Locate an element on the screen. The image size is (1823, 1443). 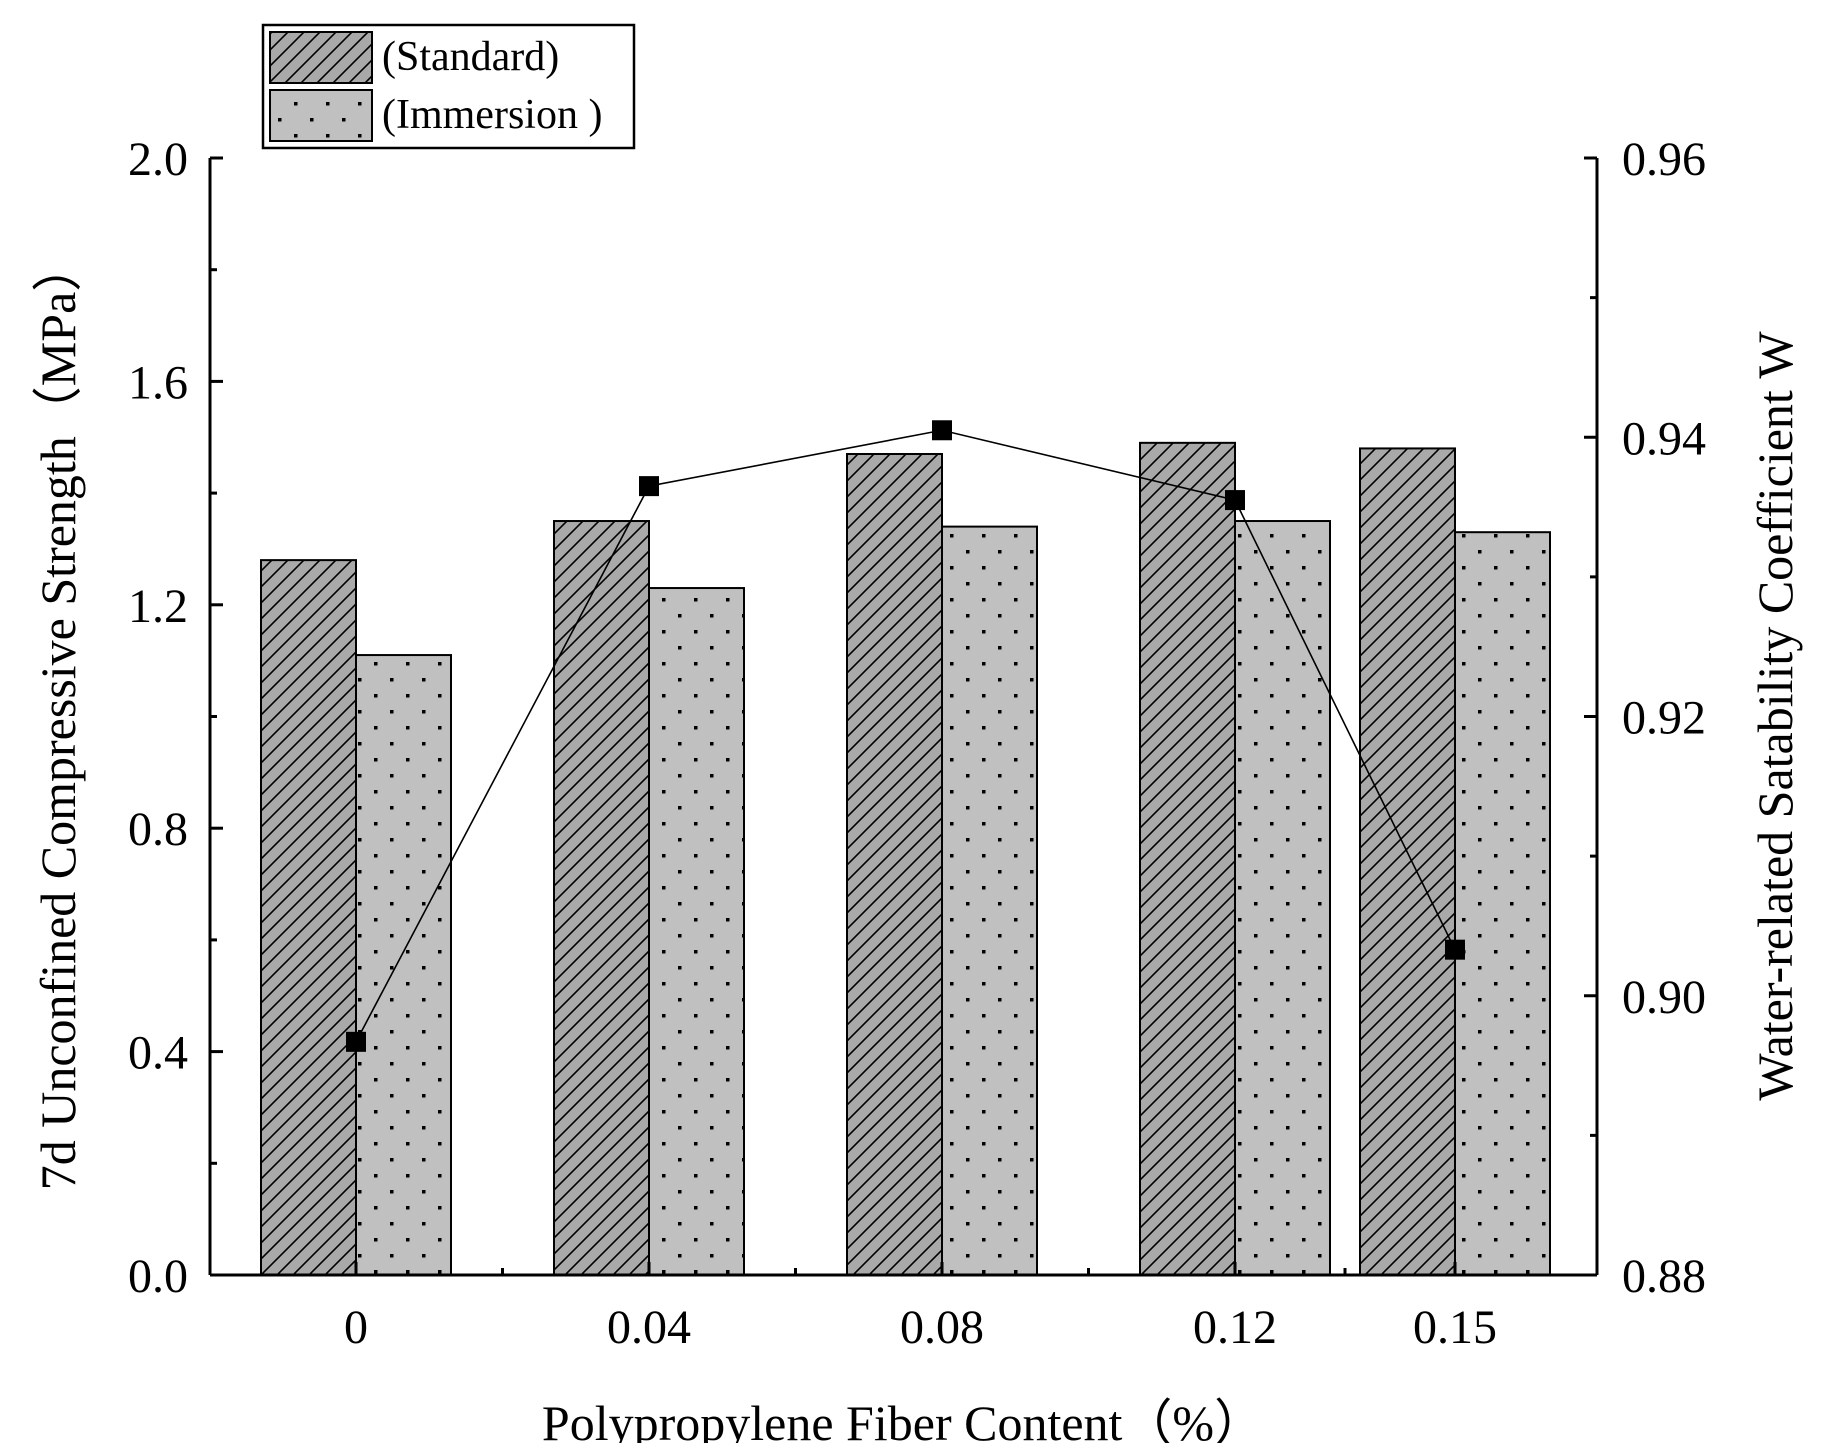
y2-axis-title: Water-related Satability Coefficient W is located at coordinates (1775, 716).